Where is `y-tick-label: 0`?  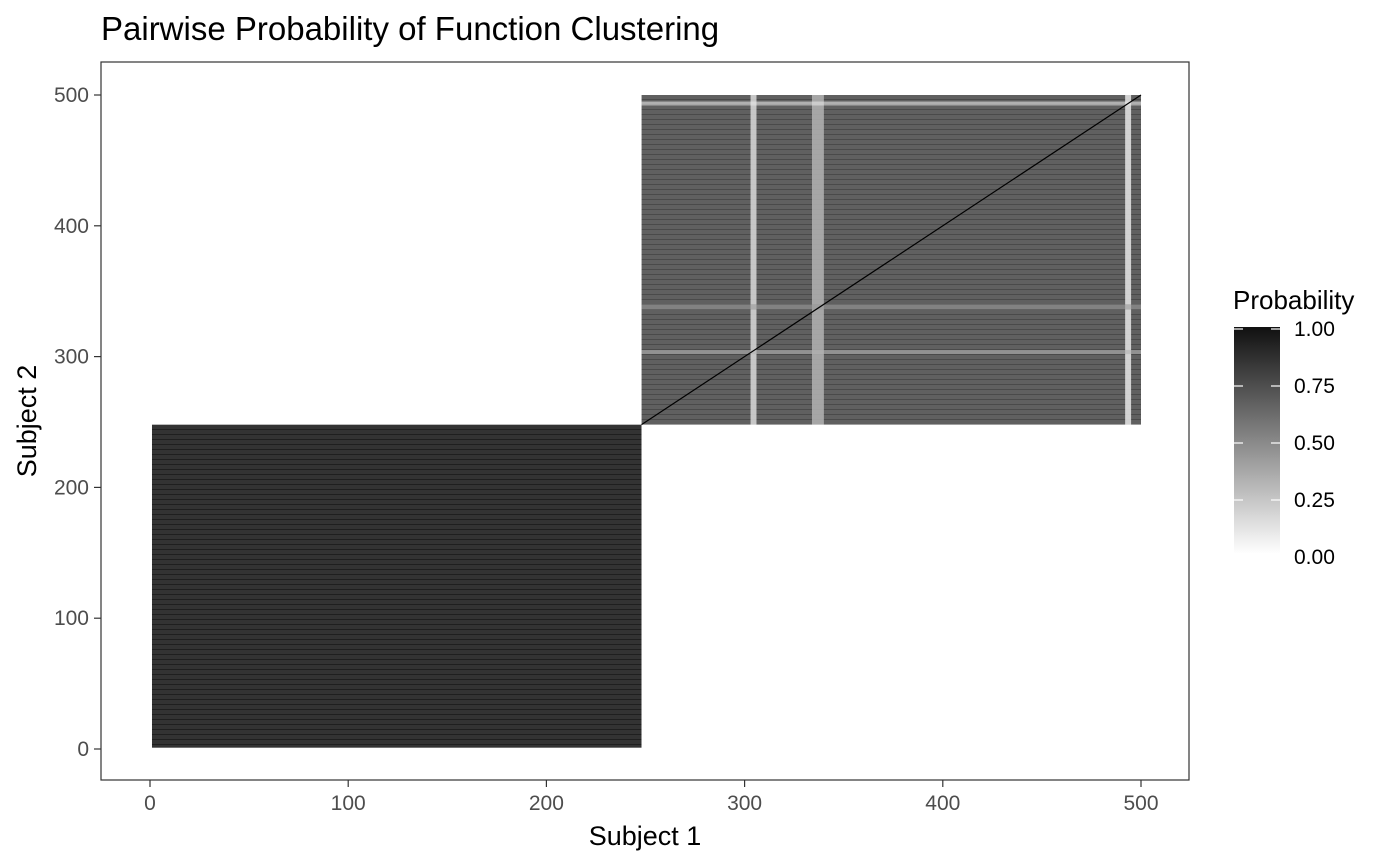
y-tick-label: 0 is located at coordinates (83, 749).